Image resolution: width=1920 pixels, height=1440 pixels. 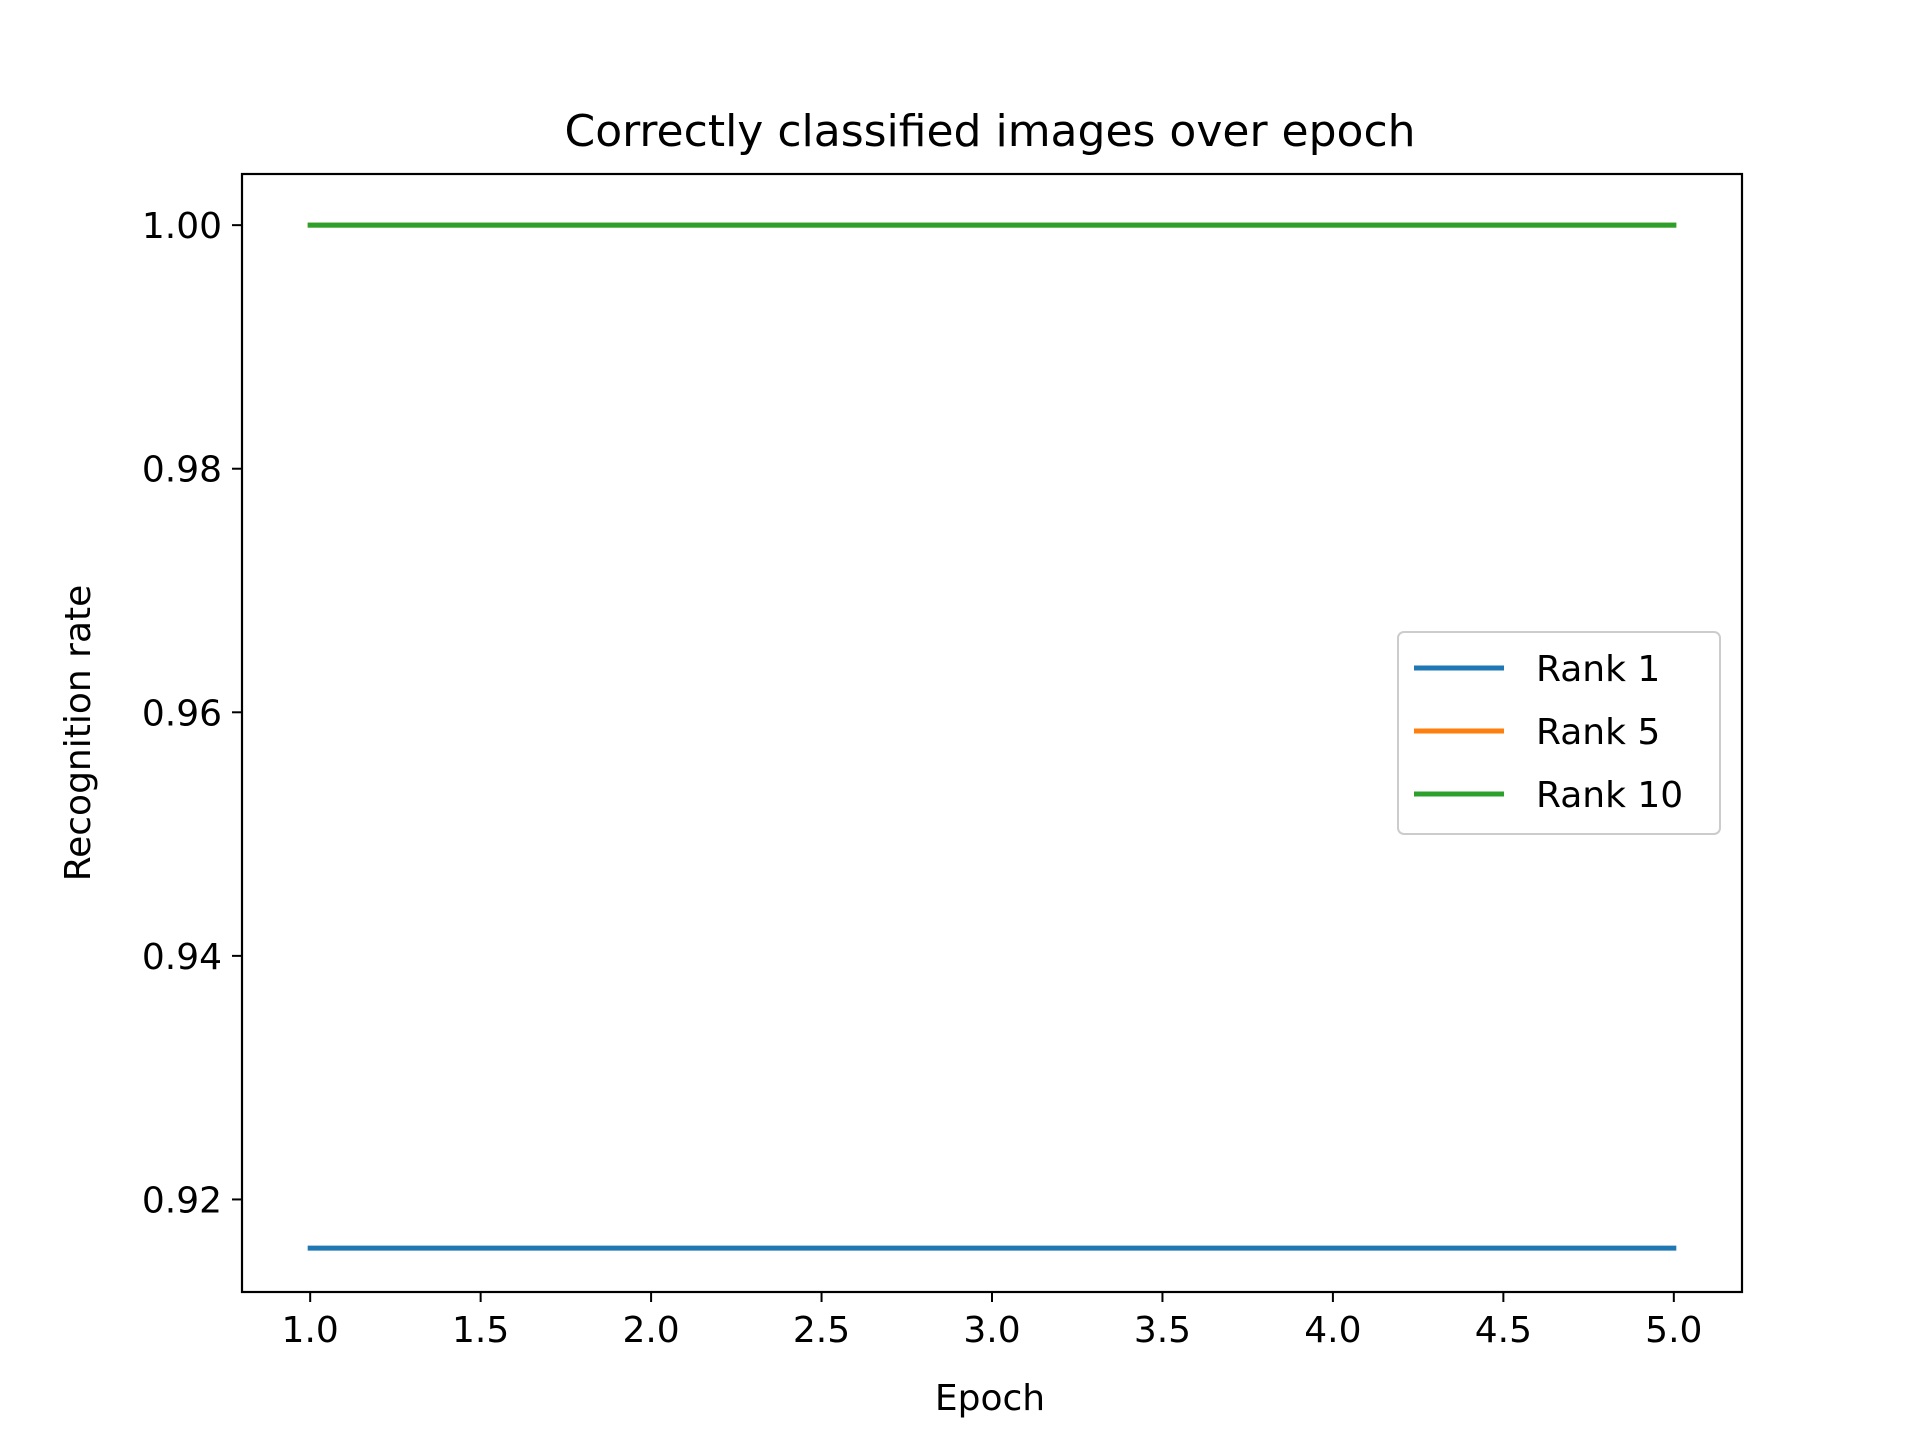 I want to click on legend-item: Rank 10, so click(x=1548, y=795).